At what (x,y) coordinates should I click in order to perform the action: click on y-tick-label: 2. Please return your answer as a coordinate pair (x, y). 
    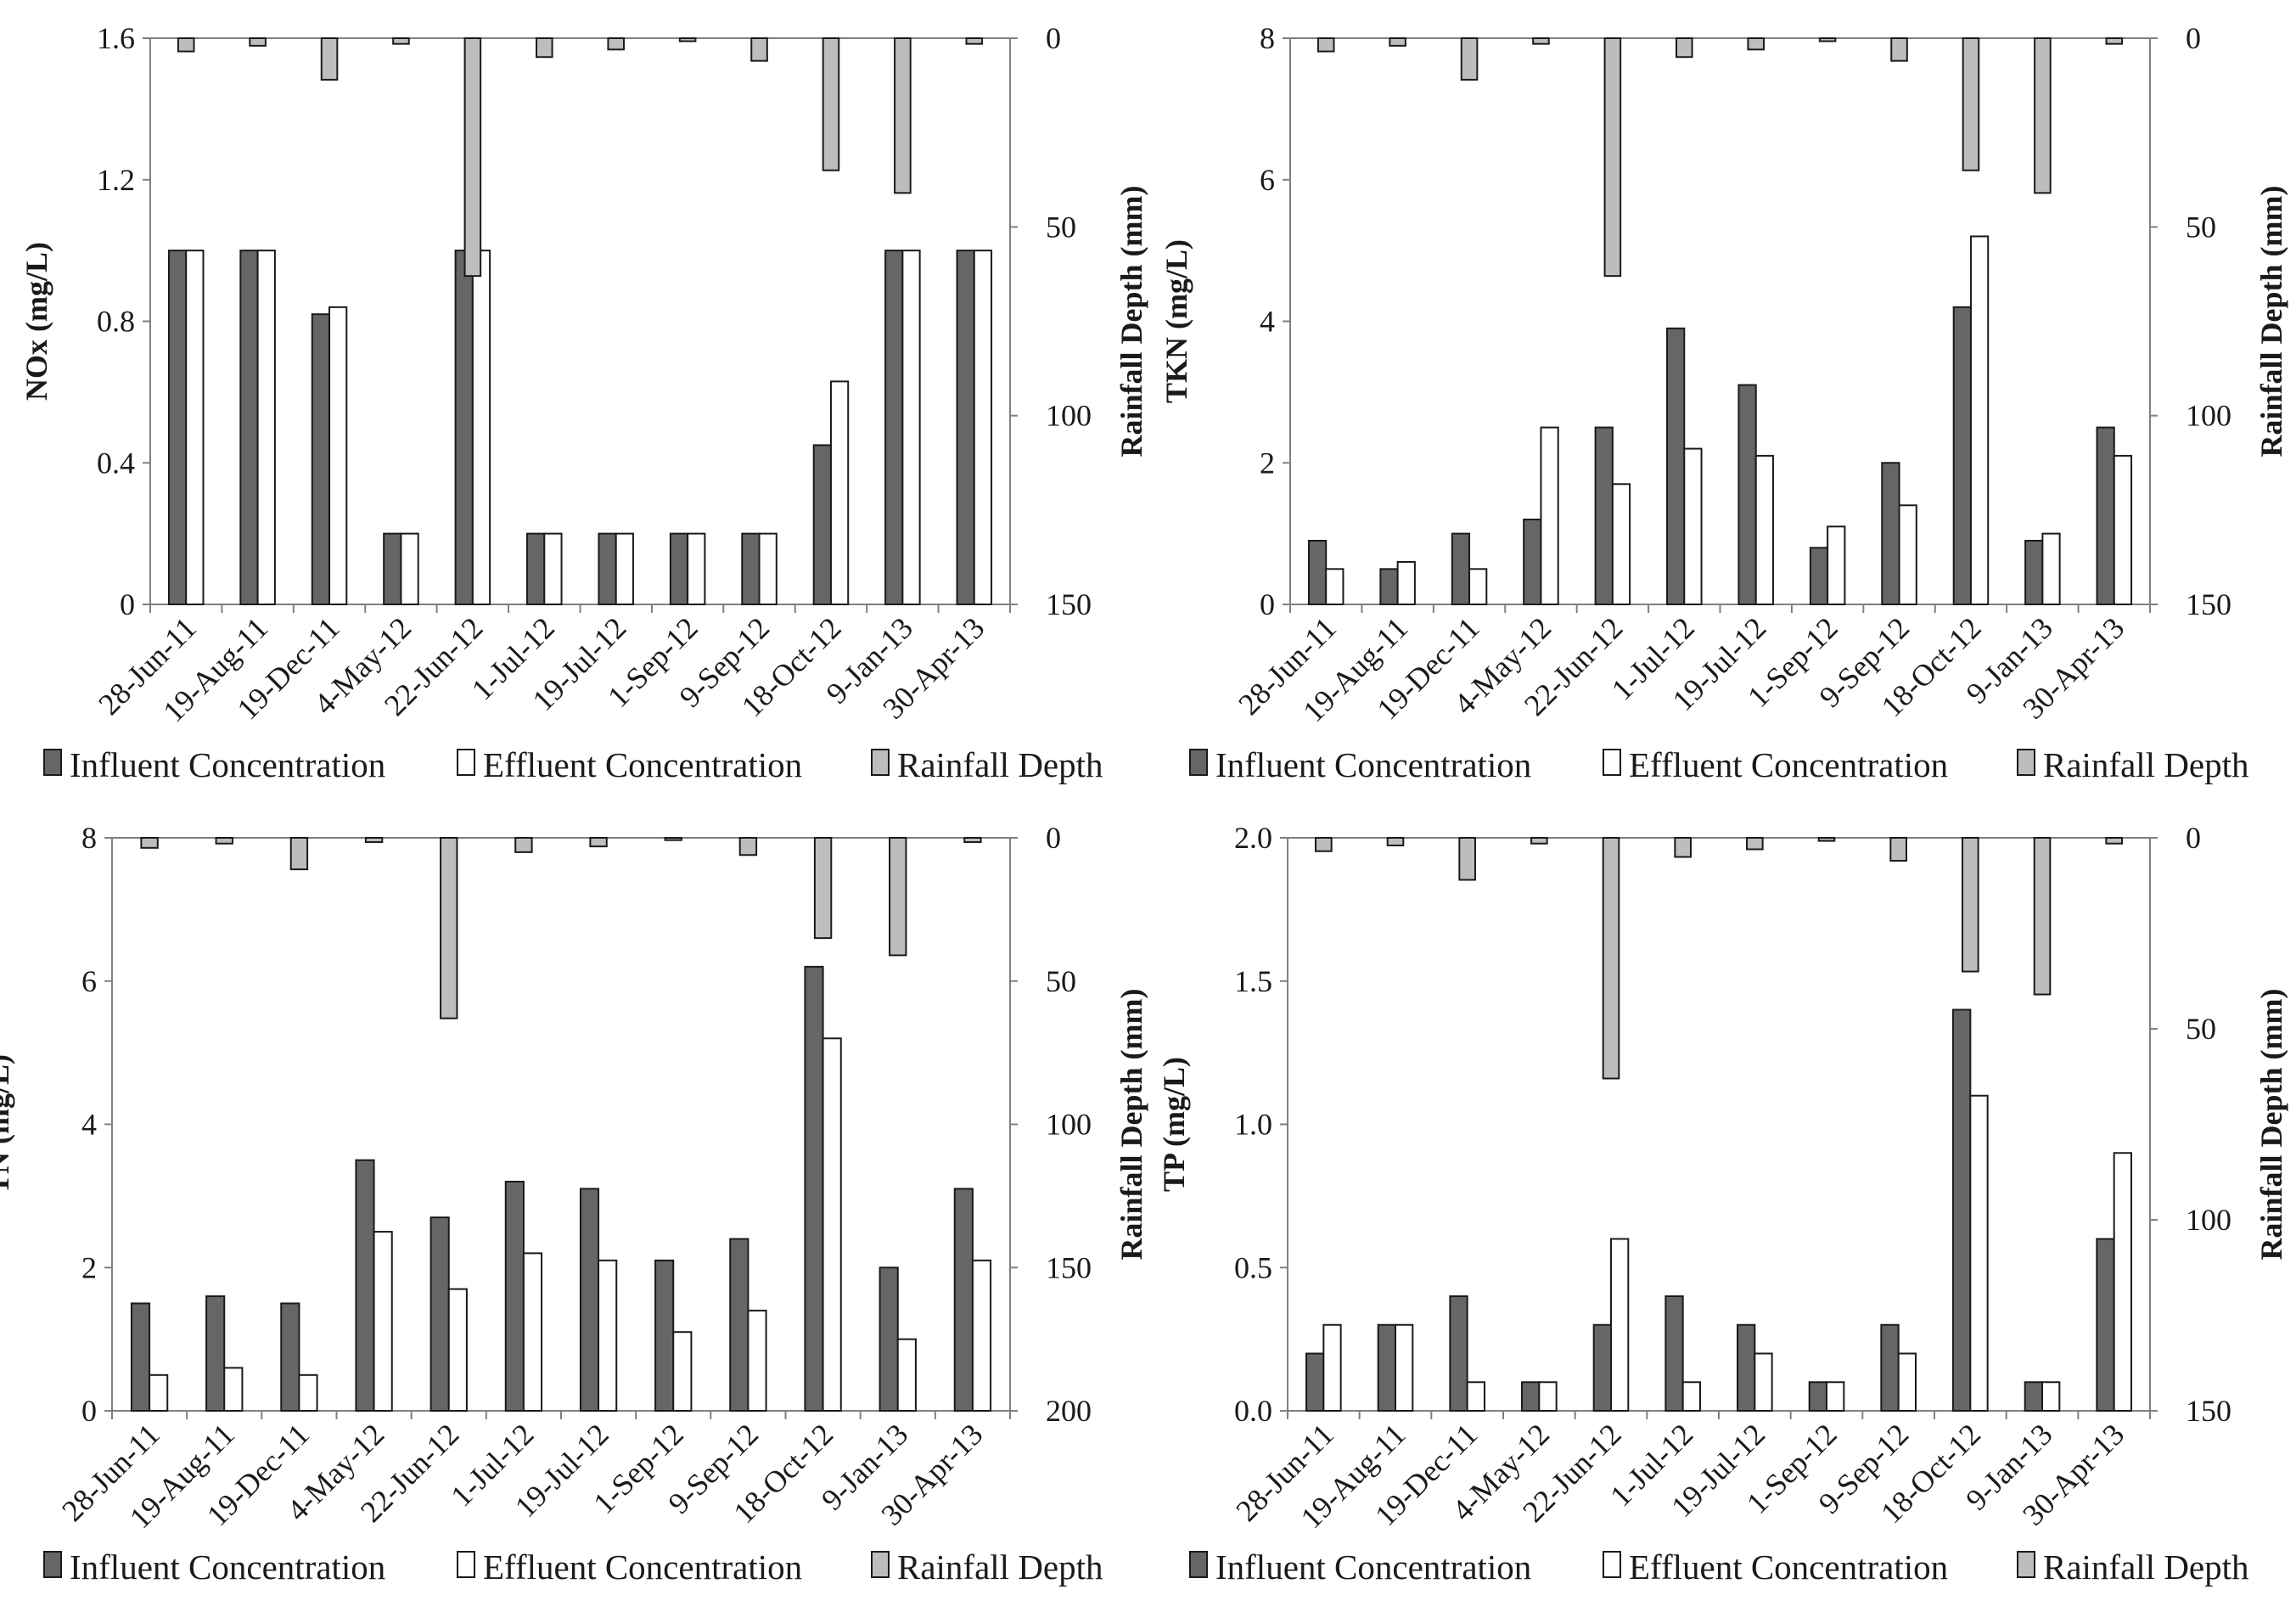
    Looking at the image, I should click on (1267, 463).